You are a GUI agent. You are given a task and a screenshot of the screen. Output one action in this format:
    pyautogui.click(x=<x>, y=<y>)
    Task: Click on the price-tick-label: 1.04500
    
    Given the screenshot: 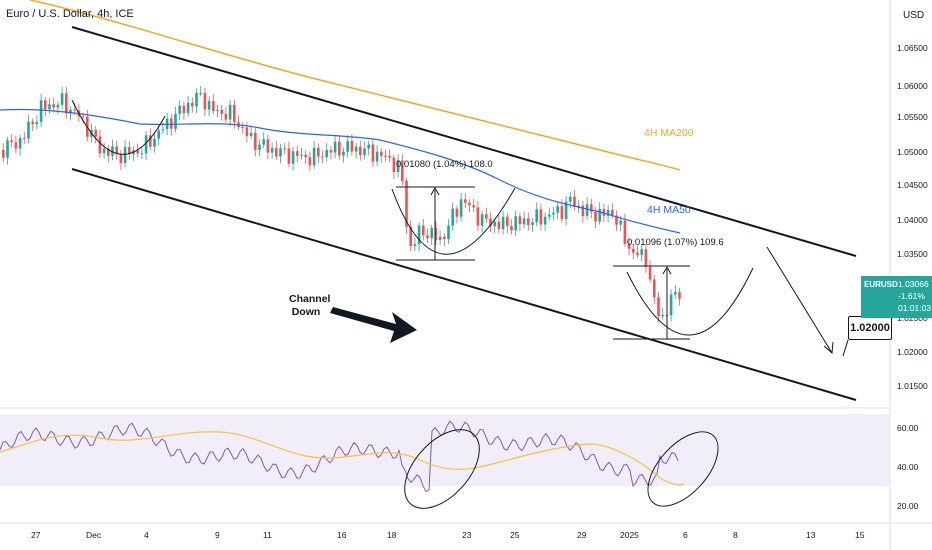 What is the action you would take?
    pyautogui.click(x=912, y=185)
    